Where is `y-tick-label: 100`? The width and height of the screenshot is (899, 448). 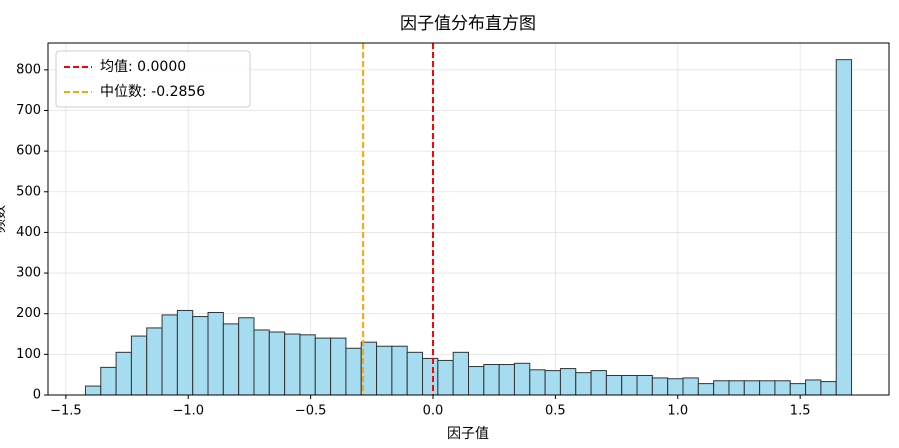 y-tick-label: 100 is located at coordinates (28, 354).